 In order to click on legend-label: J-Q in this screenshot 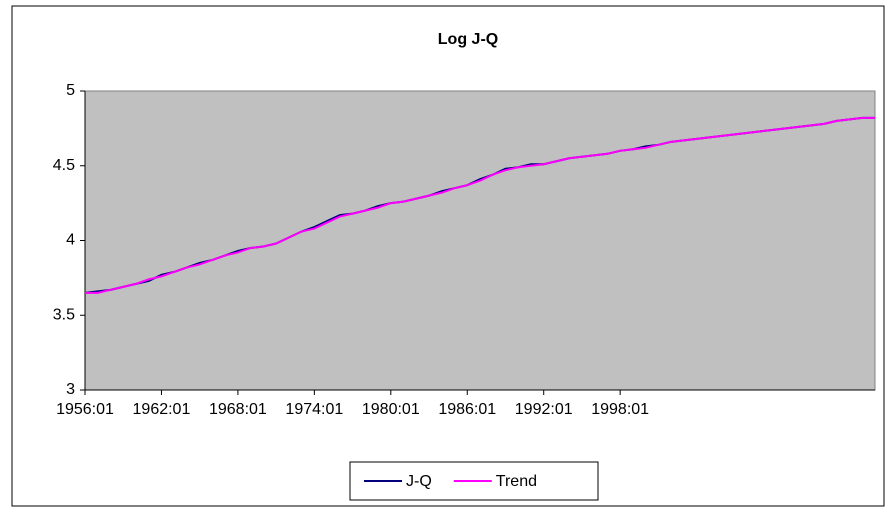, I will do `click(419, 481)`.